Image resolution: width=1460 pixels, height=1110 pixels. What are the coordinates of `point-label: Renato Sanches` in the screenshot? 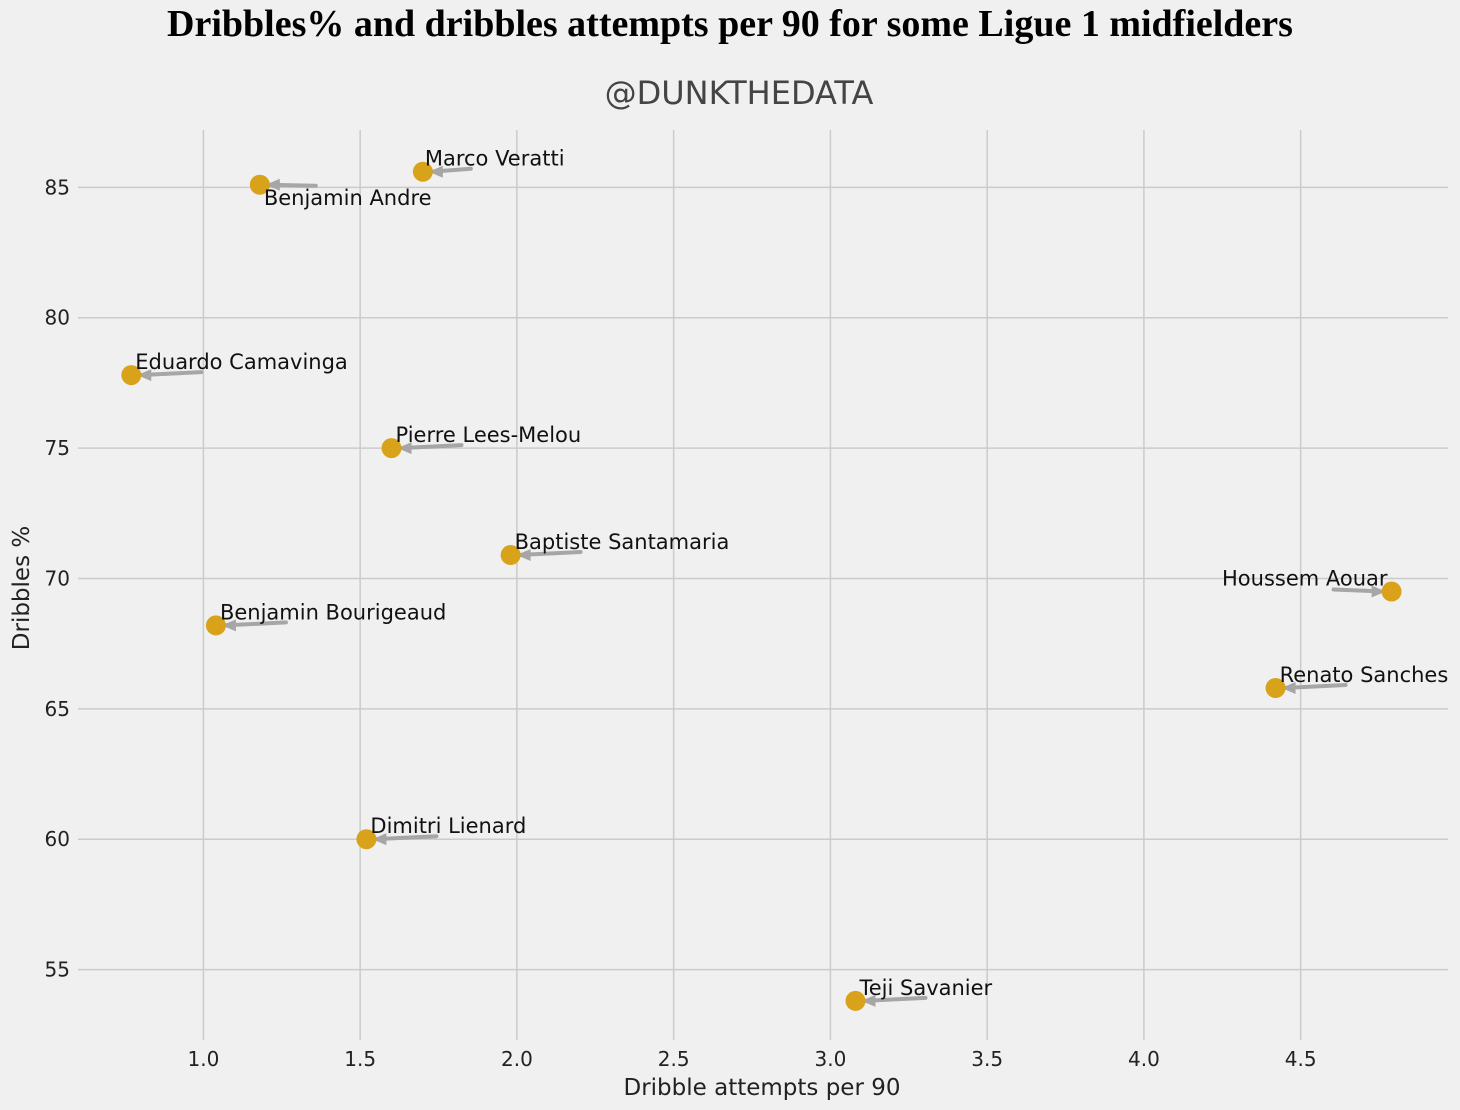 It's located at (1364, 675).